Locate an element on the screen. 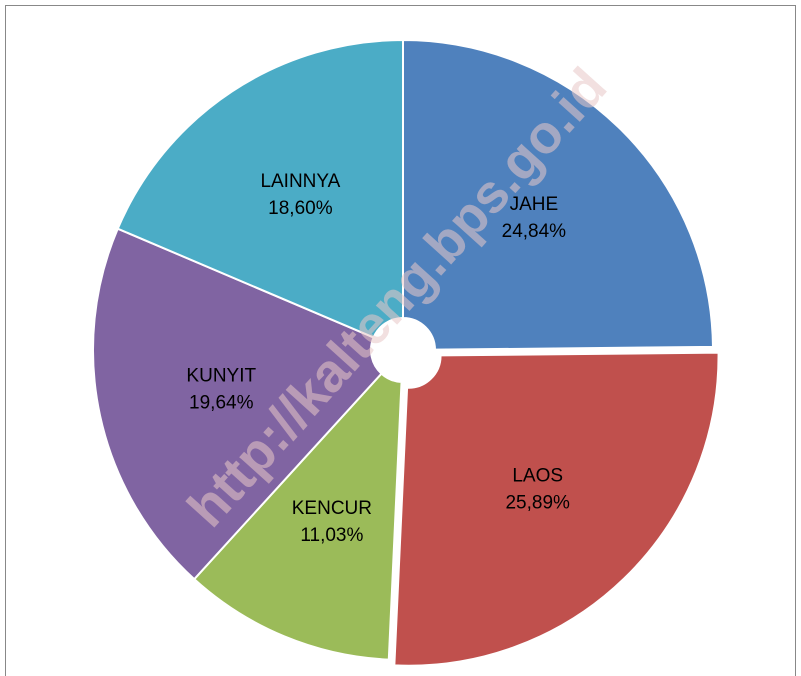  slice-name: LAINNYA is located at coordinates (300, 181).